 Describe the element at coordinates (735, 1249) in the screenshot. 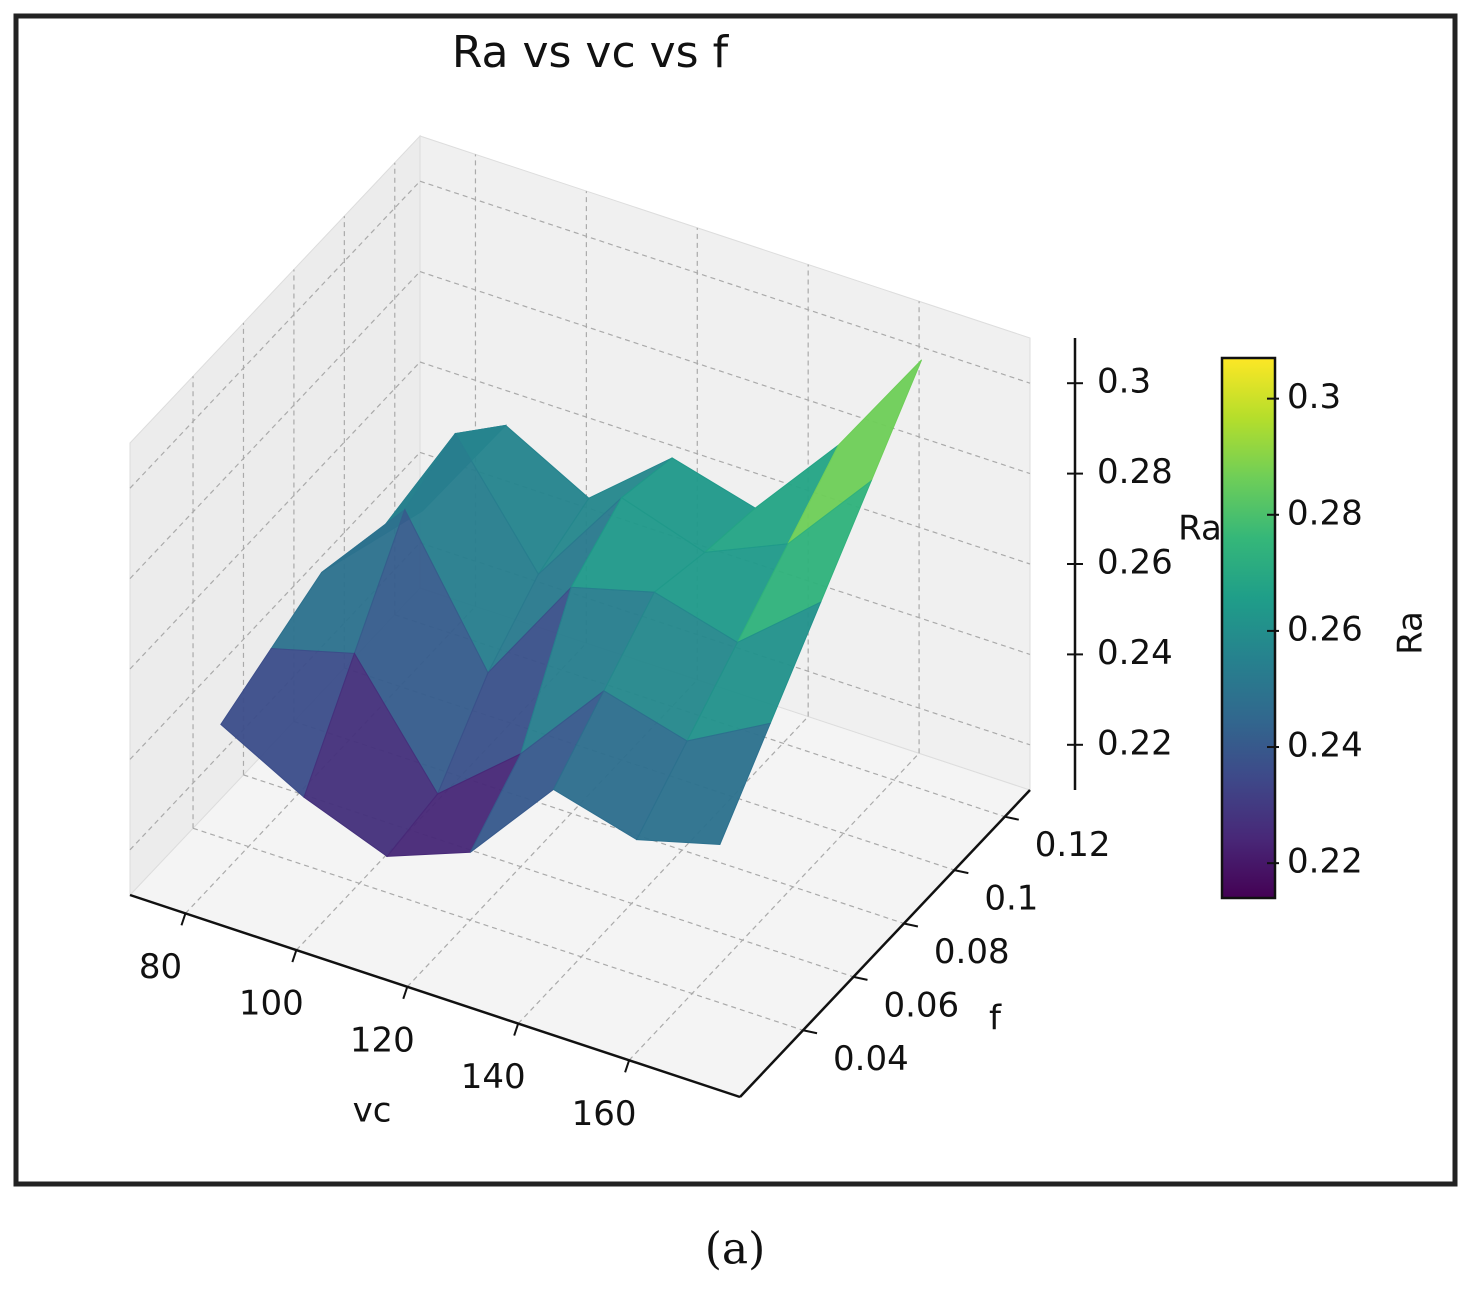

I see `caption: (a)` at that location.